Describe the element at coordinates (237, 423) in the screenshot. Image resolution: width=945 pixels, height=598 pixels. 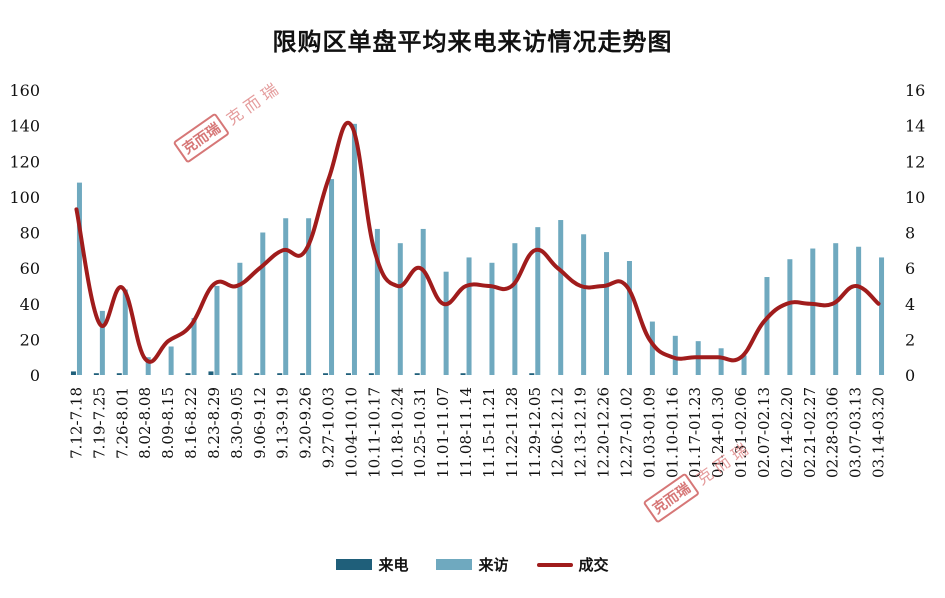
I see `x-tick-label: 8.30-9.05` at that location.